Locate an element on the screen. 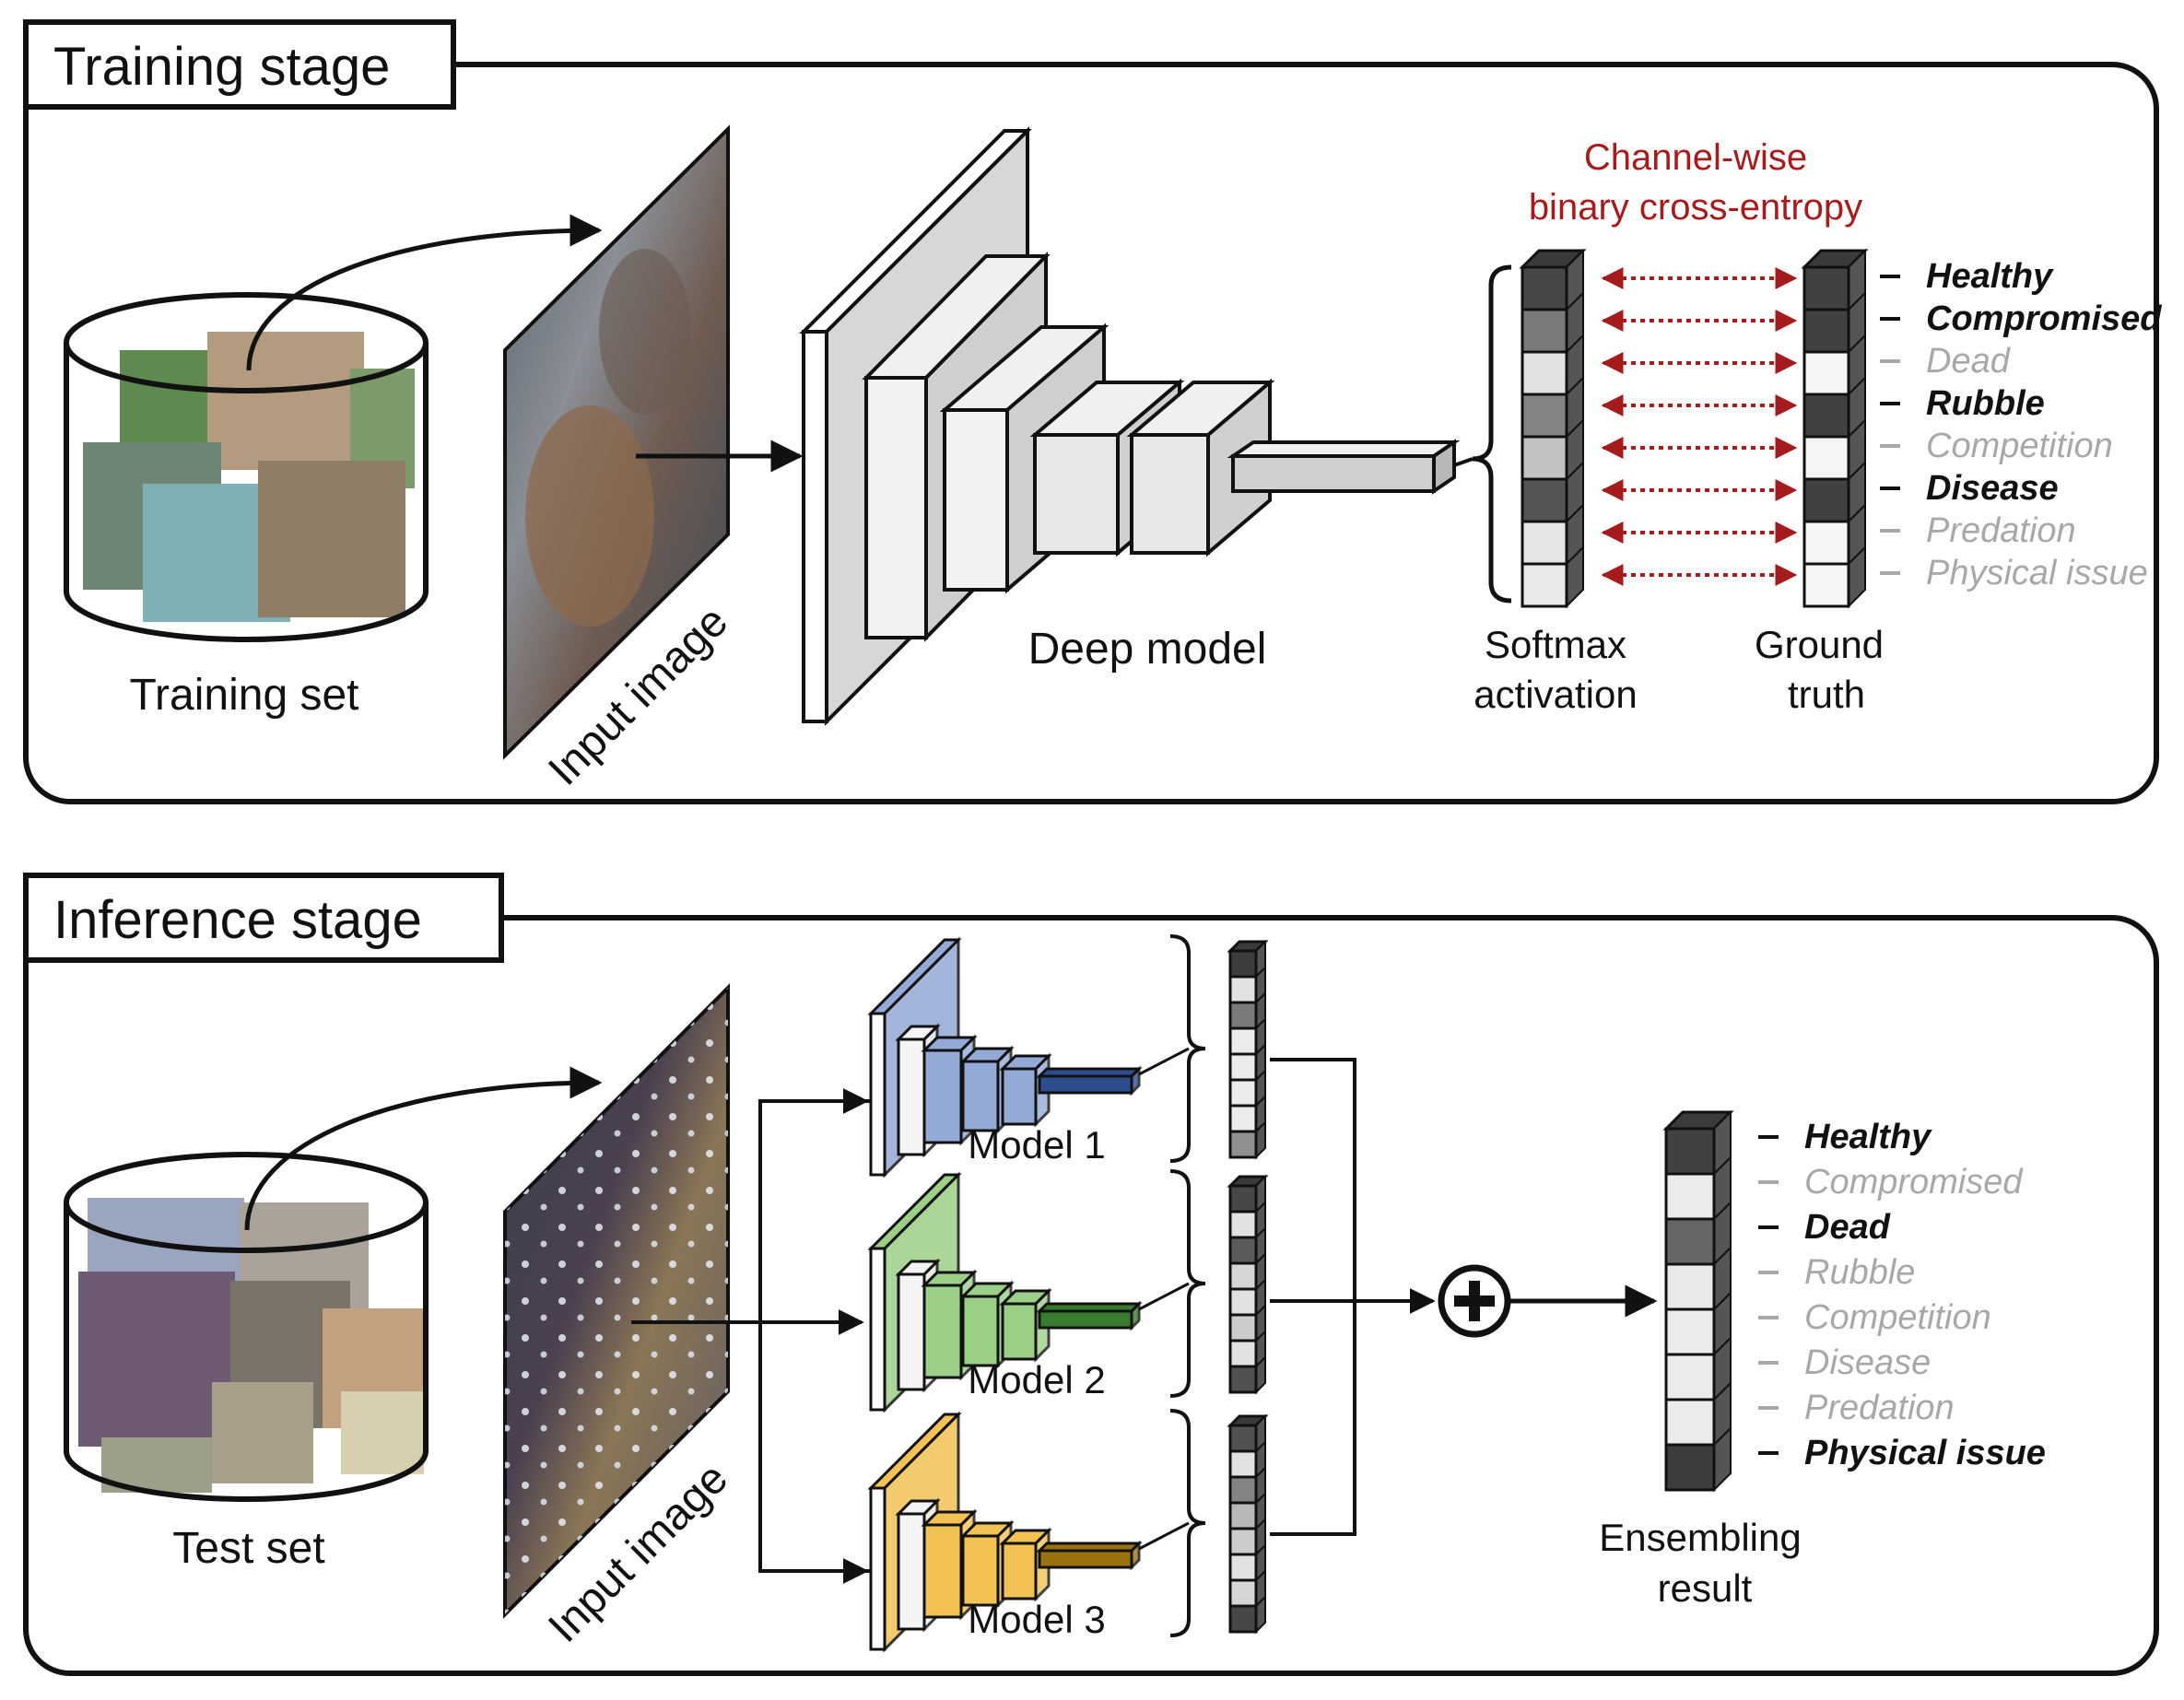 This screenshot has height=1700, width=2184. model-label: Model 3 is located at coordinates (1036, 1619).